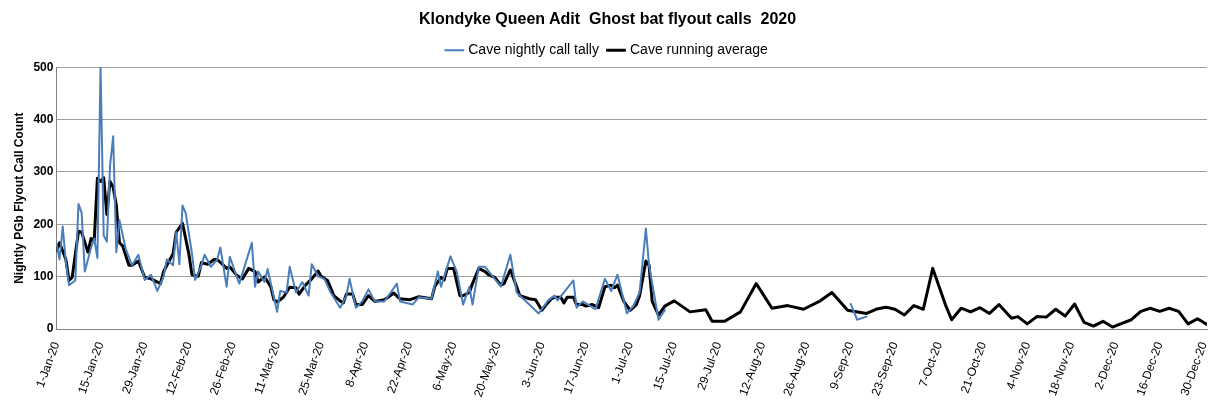  Describe the element at coordinates (607, 19) in the screenshot. I see `chart-title: Klondyke Queen Adit Ghost bat flyout calls 2020` at that location.